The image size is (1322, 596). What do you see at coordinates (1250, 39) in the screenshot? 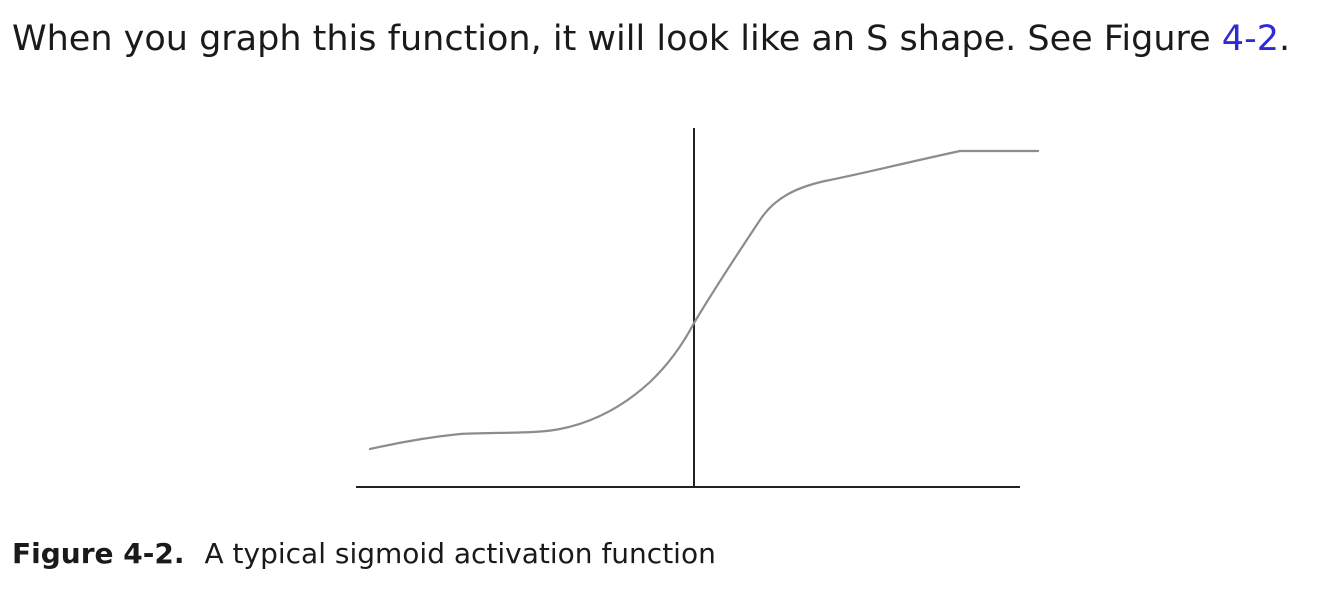
I see `figure-reference-link: 4-2` at bounding box center [1250, 39].